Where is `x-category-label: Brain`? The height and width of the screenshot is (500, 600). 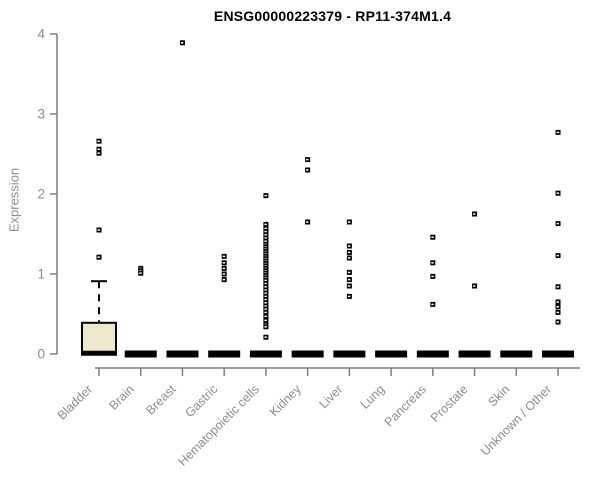 x-category-label: Brain is located at coordinates (121, 397).